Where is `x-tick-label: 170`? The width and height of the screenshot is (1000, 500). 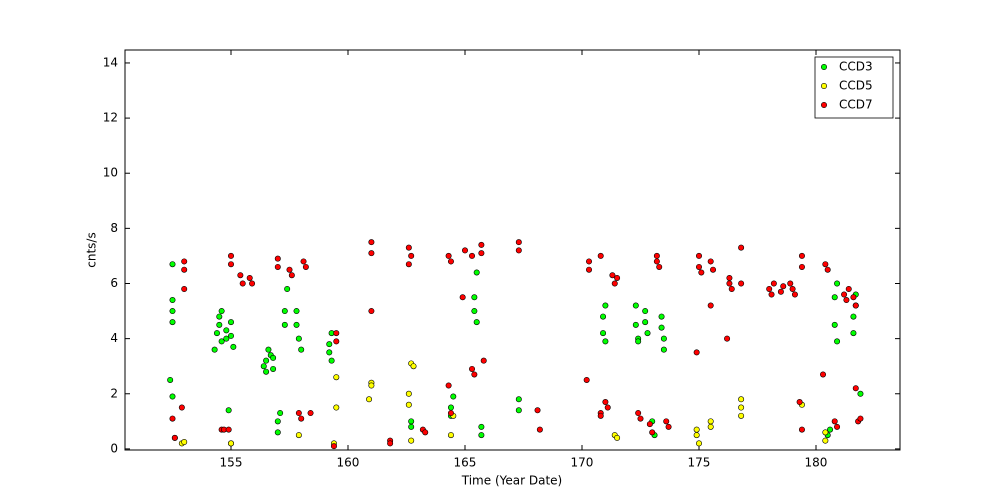 x-tick-label: 170 is located at coordinates (582, 463).